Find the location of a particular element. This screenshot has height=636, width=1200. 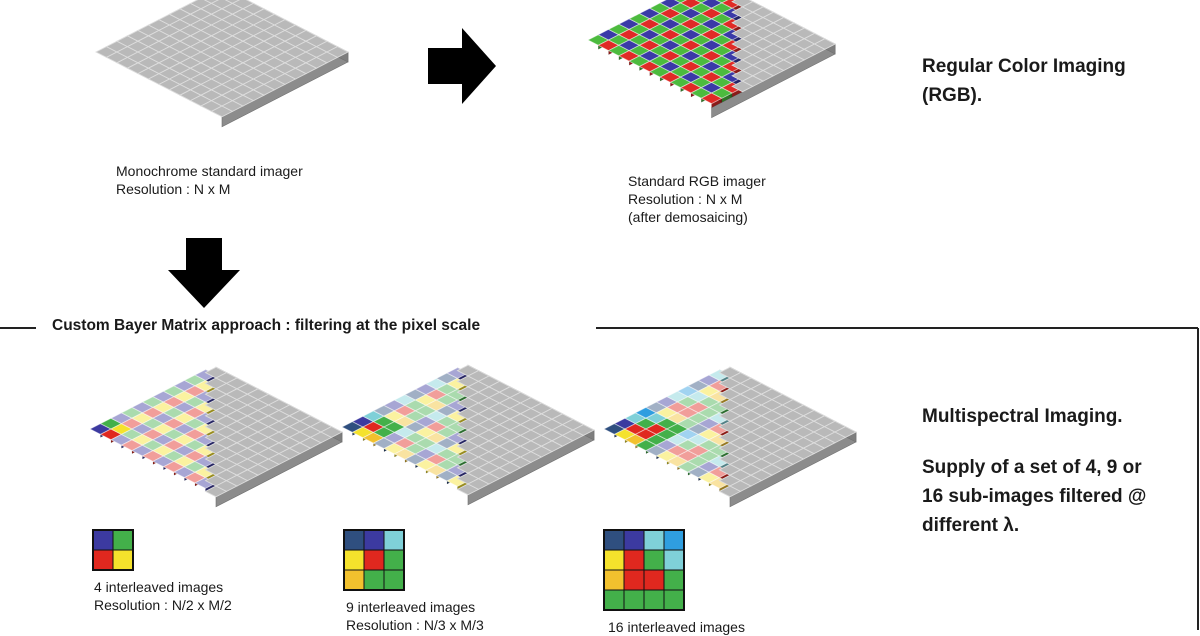

multispectral-4x4-sensor is located at coordinates (730, 437).